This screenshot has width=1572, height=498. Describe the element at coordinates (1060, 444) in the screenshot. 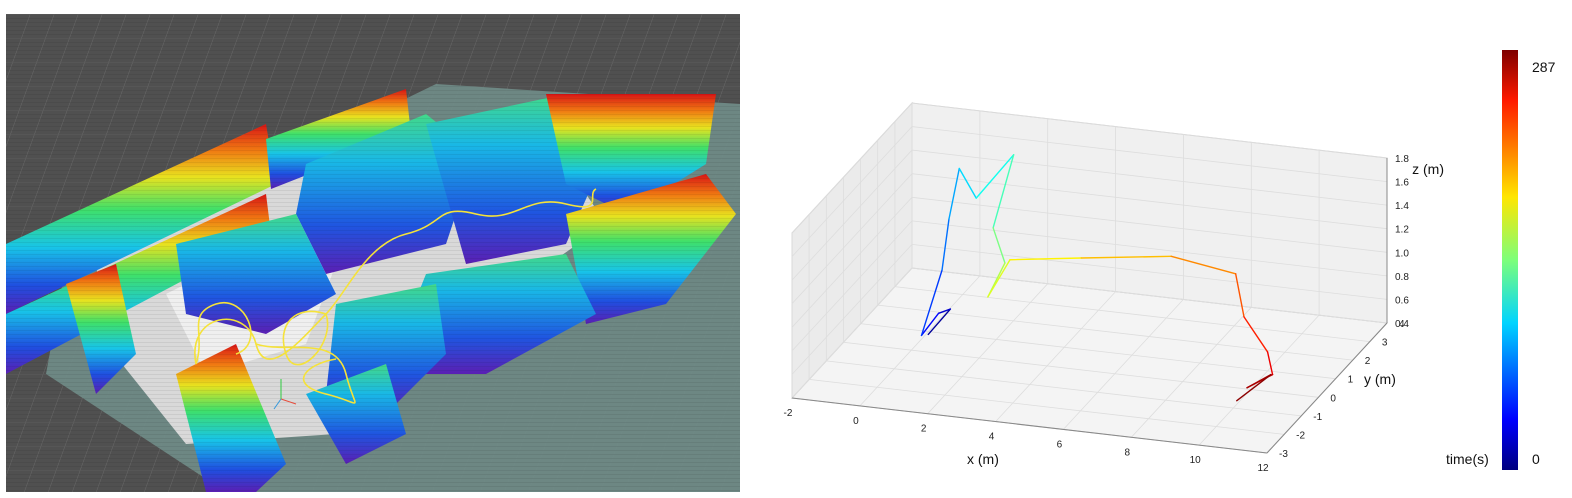

I see `x-tick-label: 6` at that location.